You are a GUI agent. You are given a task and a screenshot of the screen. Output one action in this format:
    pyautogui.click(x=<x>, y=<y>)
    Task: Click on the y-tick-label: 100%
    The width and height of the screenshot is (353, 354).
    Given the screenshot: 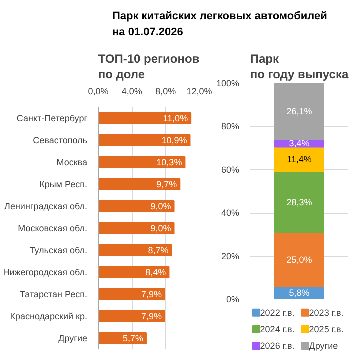 What is the action you would take?
    pyautogui.click(x=228, y=83)
    